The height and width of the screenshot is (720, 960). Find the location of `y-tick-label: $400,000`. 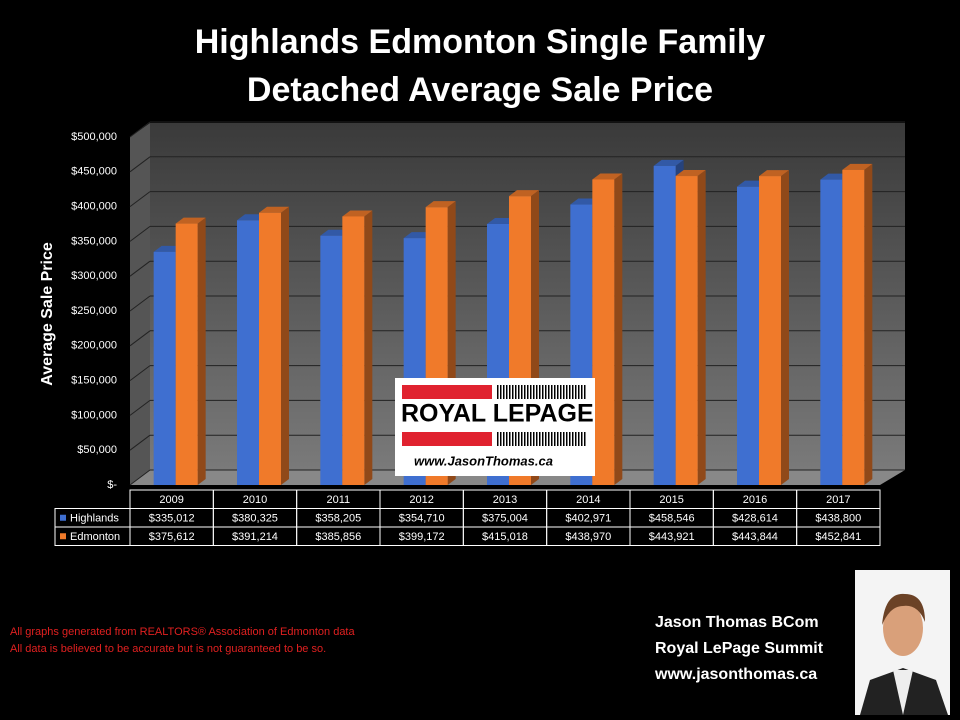

y-tick-label: $400,000 is located at coordinates (94, 207).